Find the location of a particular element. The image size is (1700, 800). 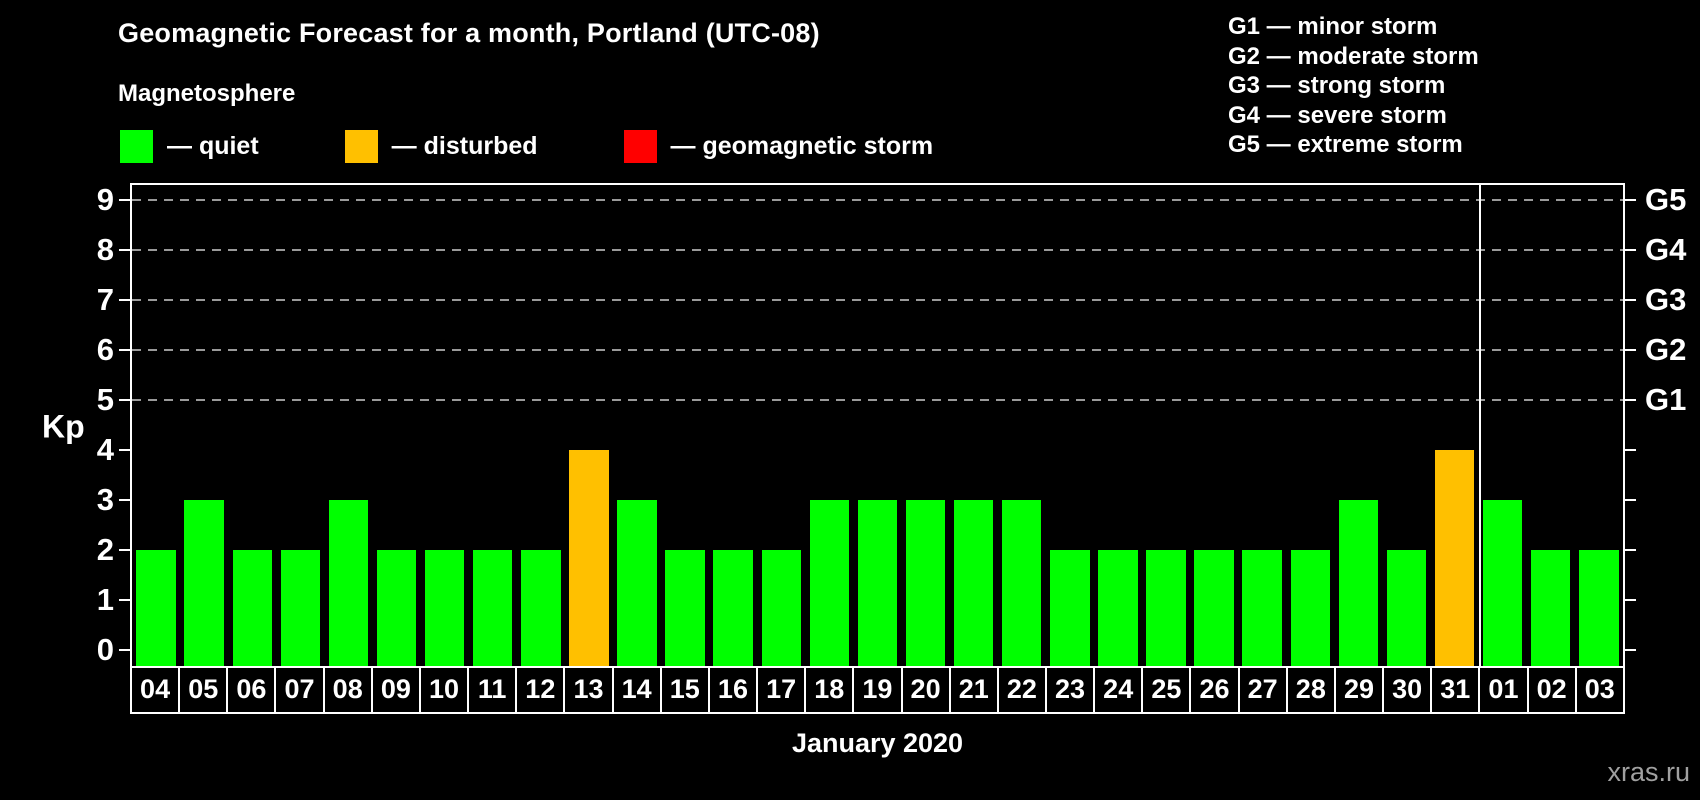

legend-item-storm: — geomagnetic storm is located at coordinates (778, 146).